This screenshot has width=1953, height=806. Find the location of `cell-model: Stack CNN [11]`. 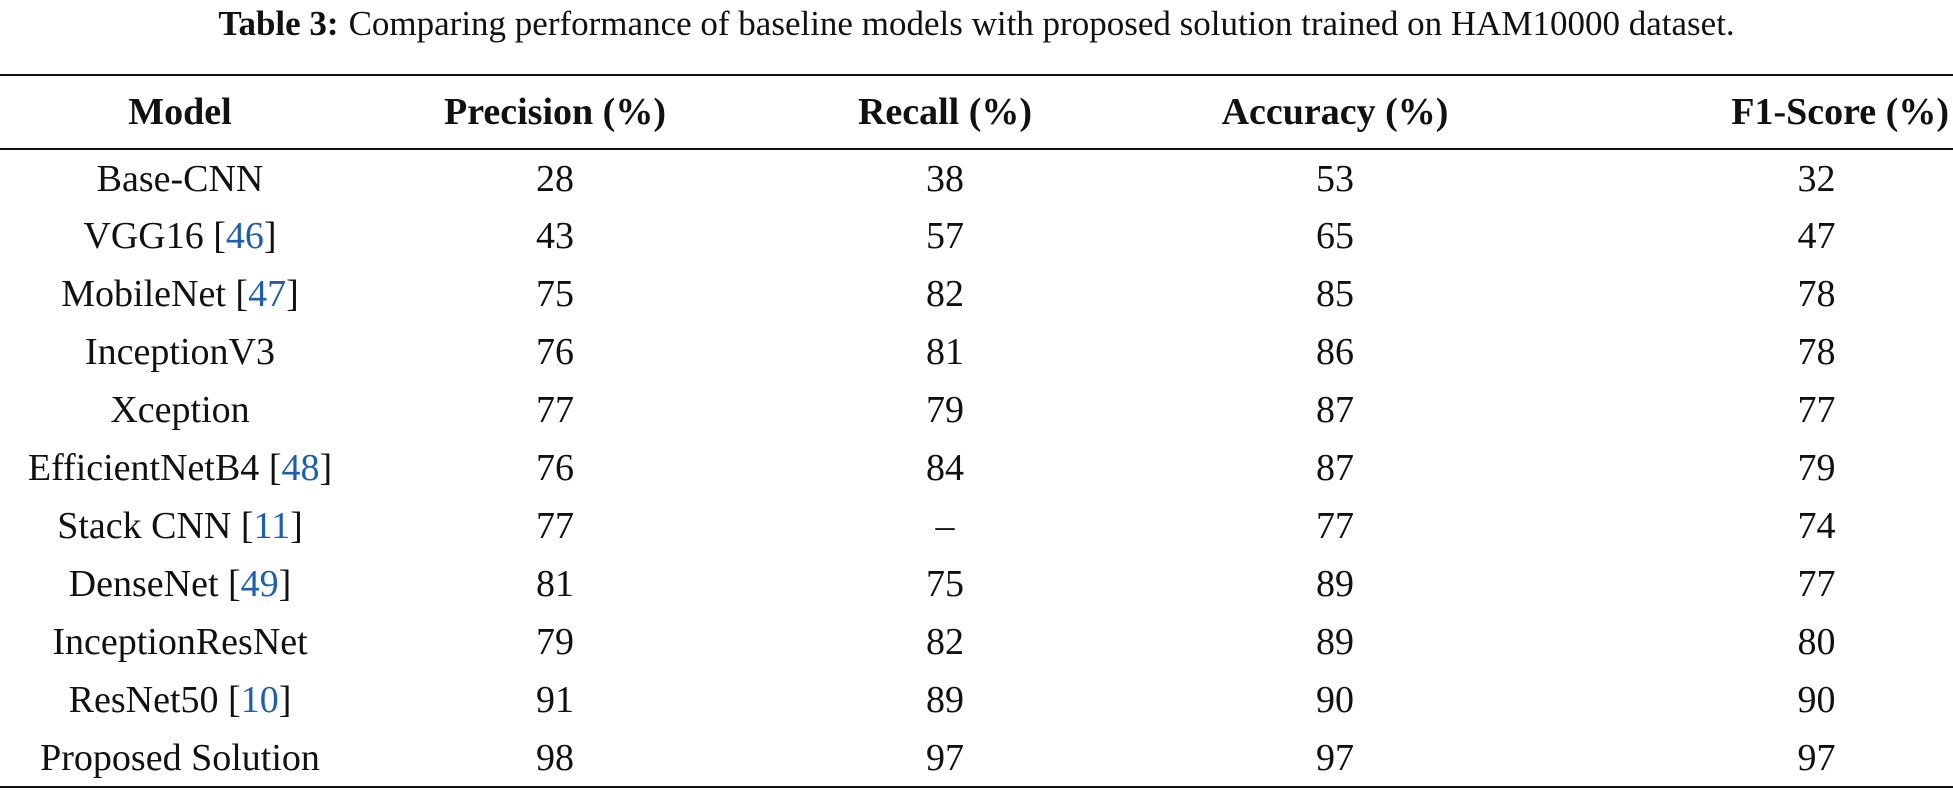

cell-model: Stack CNN [11] is located at coordinates (180, 526).